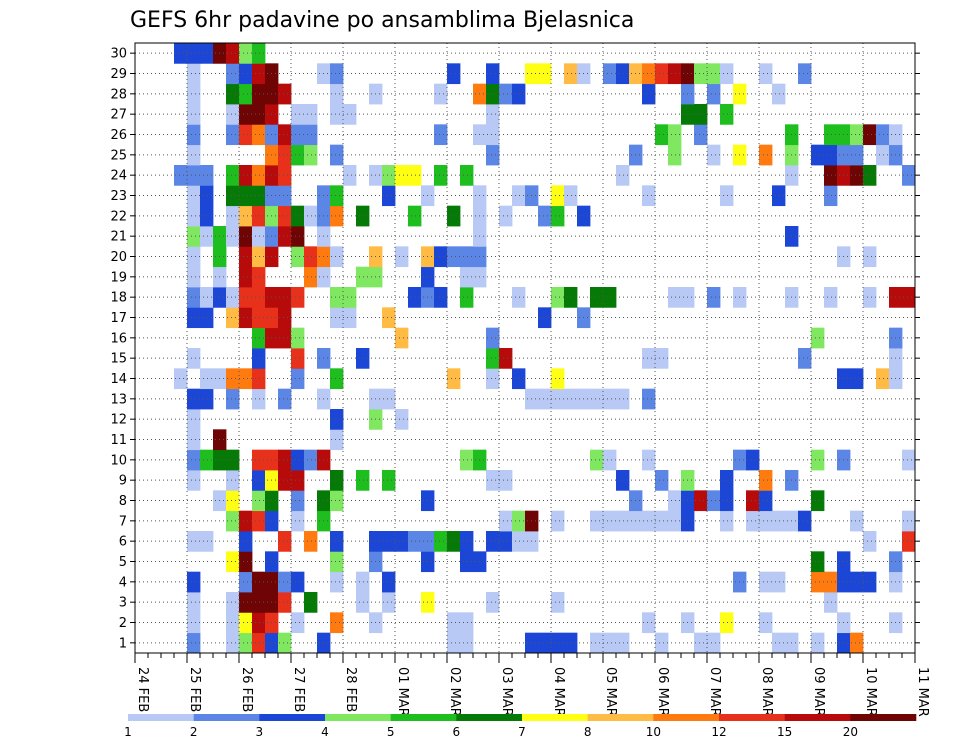 The image size is (960, 742). I want to click on colorbar-label: 7, so click(522, 732).